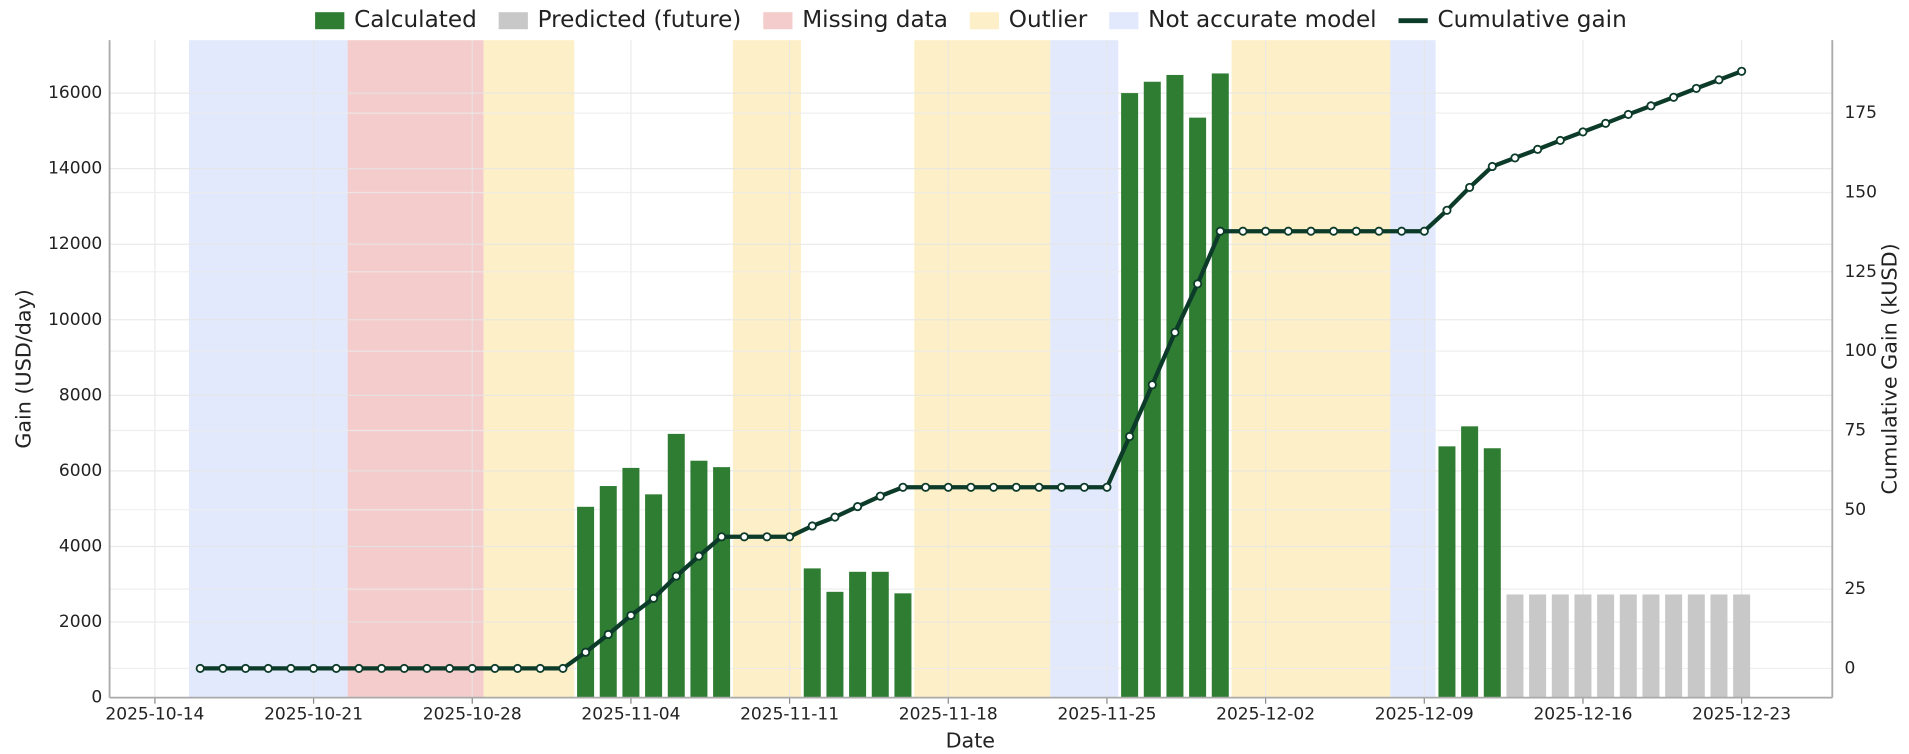  I want to click on x-tick-label: 2025-10-28, so click(472, 715).